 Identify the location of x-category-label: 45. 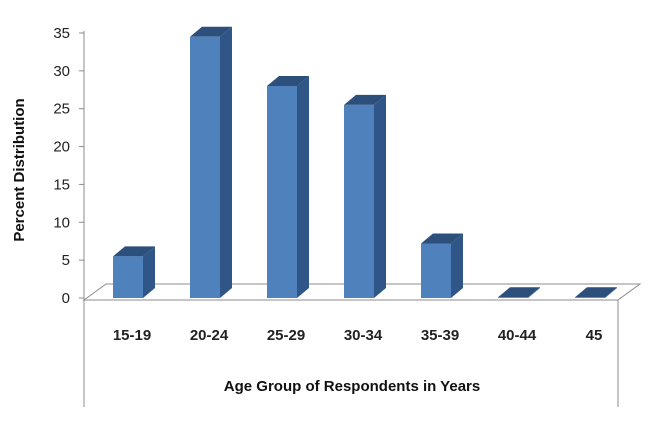
(594, 335).